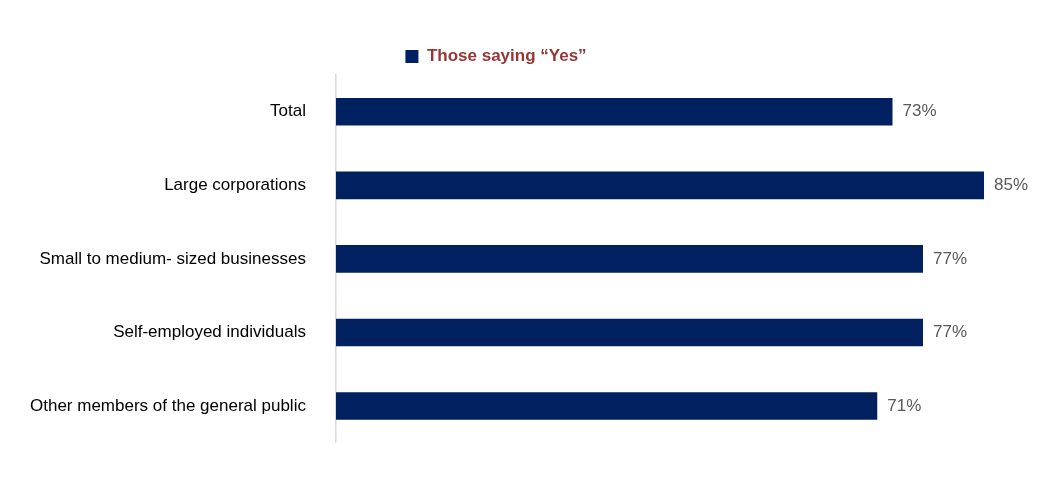 This screenshot has height=483, width=1054. I want to click on y-tick-label: Small to medium- sized businesses, so click(172, 258).